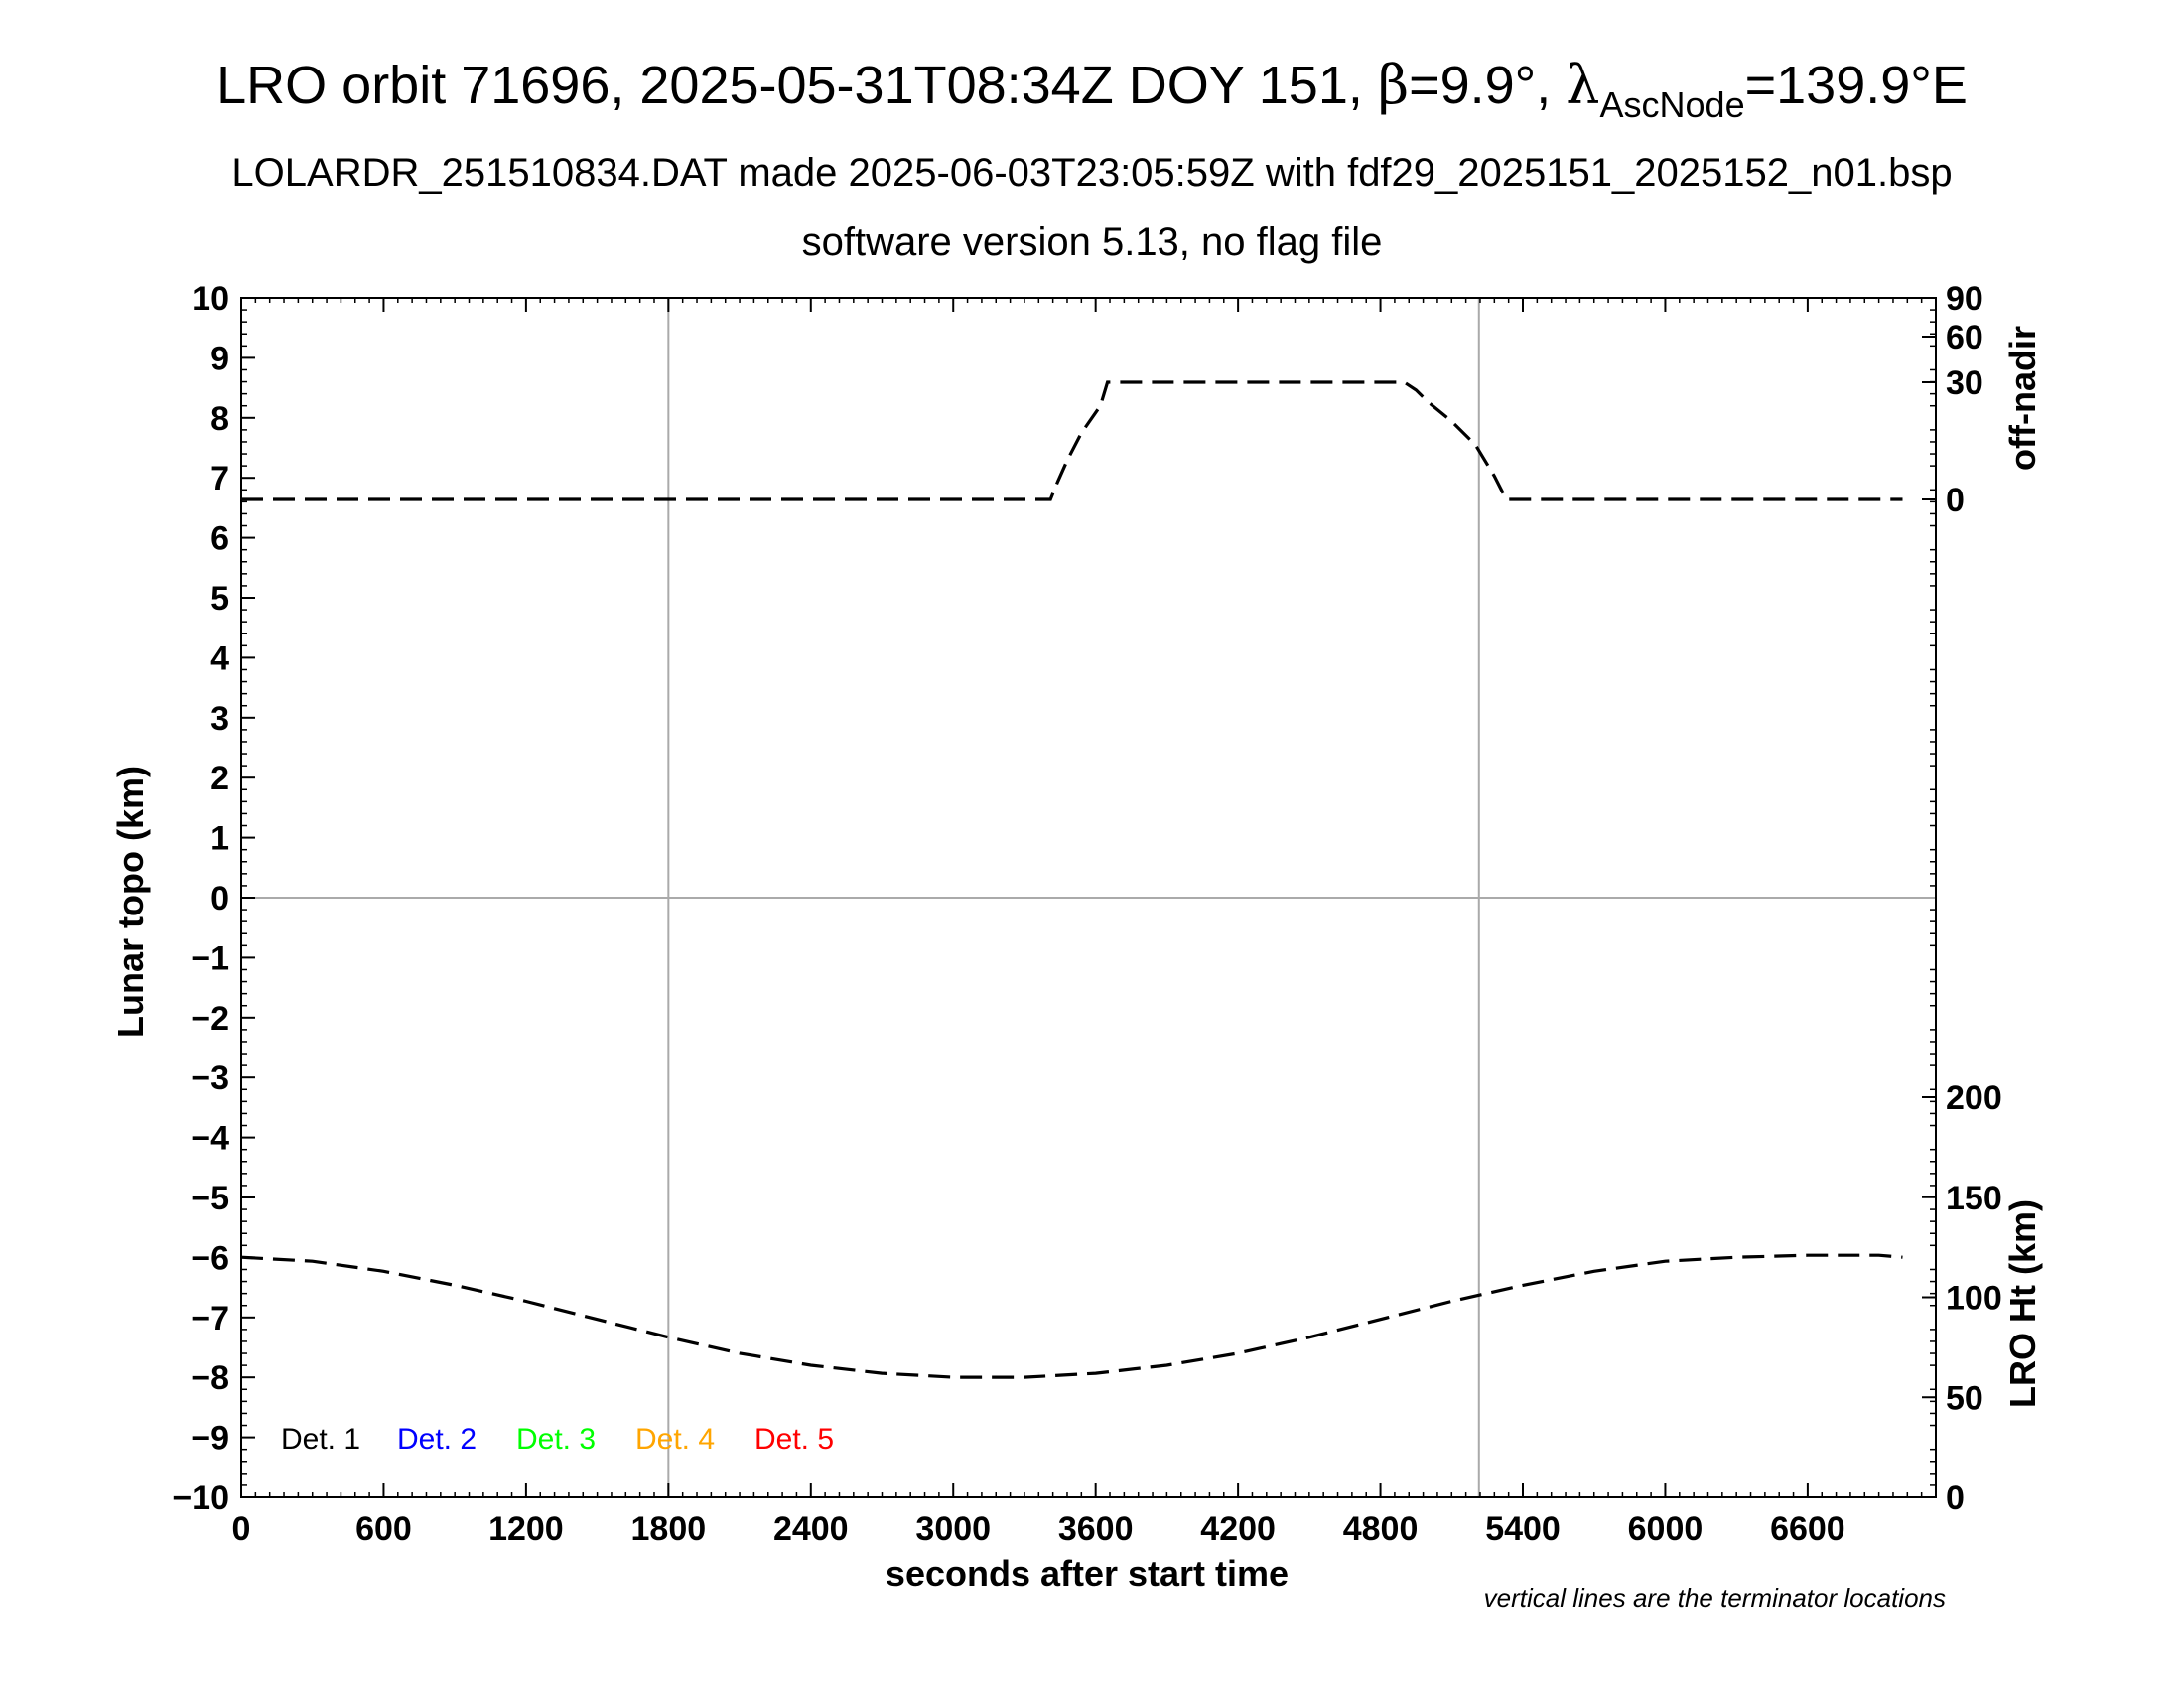 The image size is (2184, 1688). I want to click on y-tick-label: 8, so click(219, 419).